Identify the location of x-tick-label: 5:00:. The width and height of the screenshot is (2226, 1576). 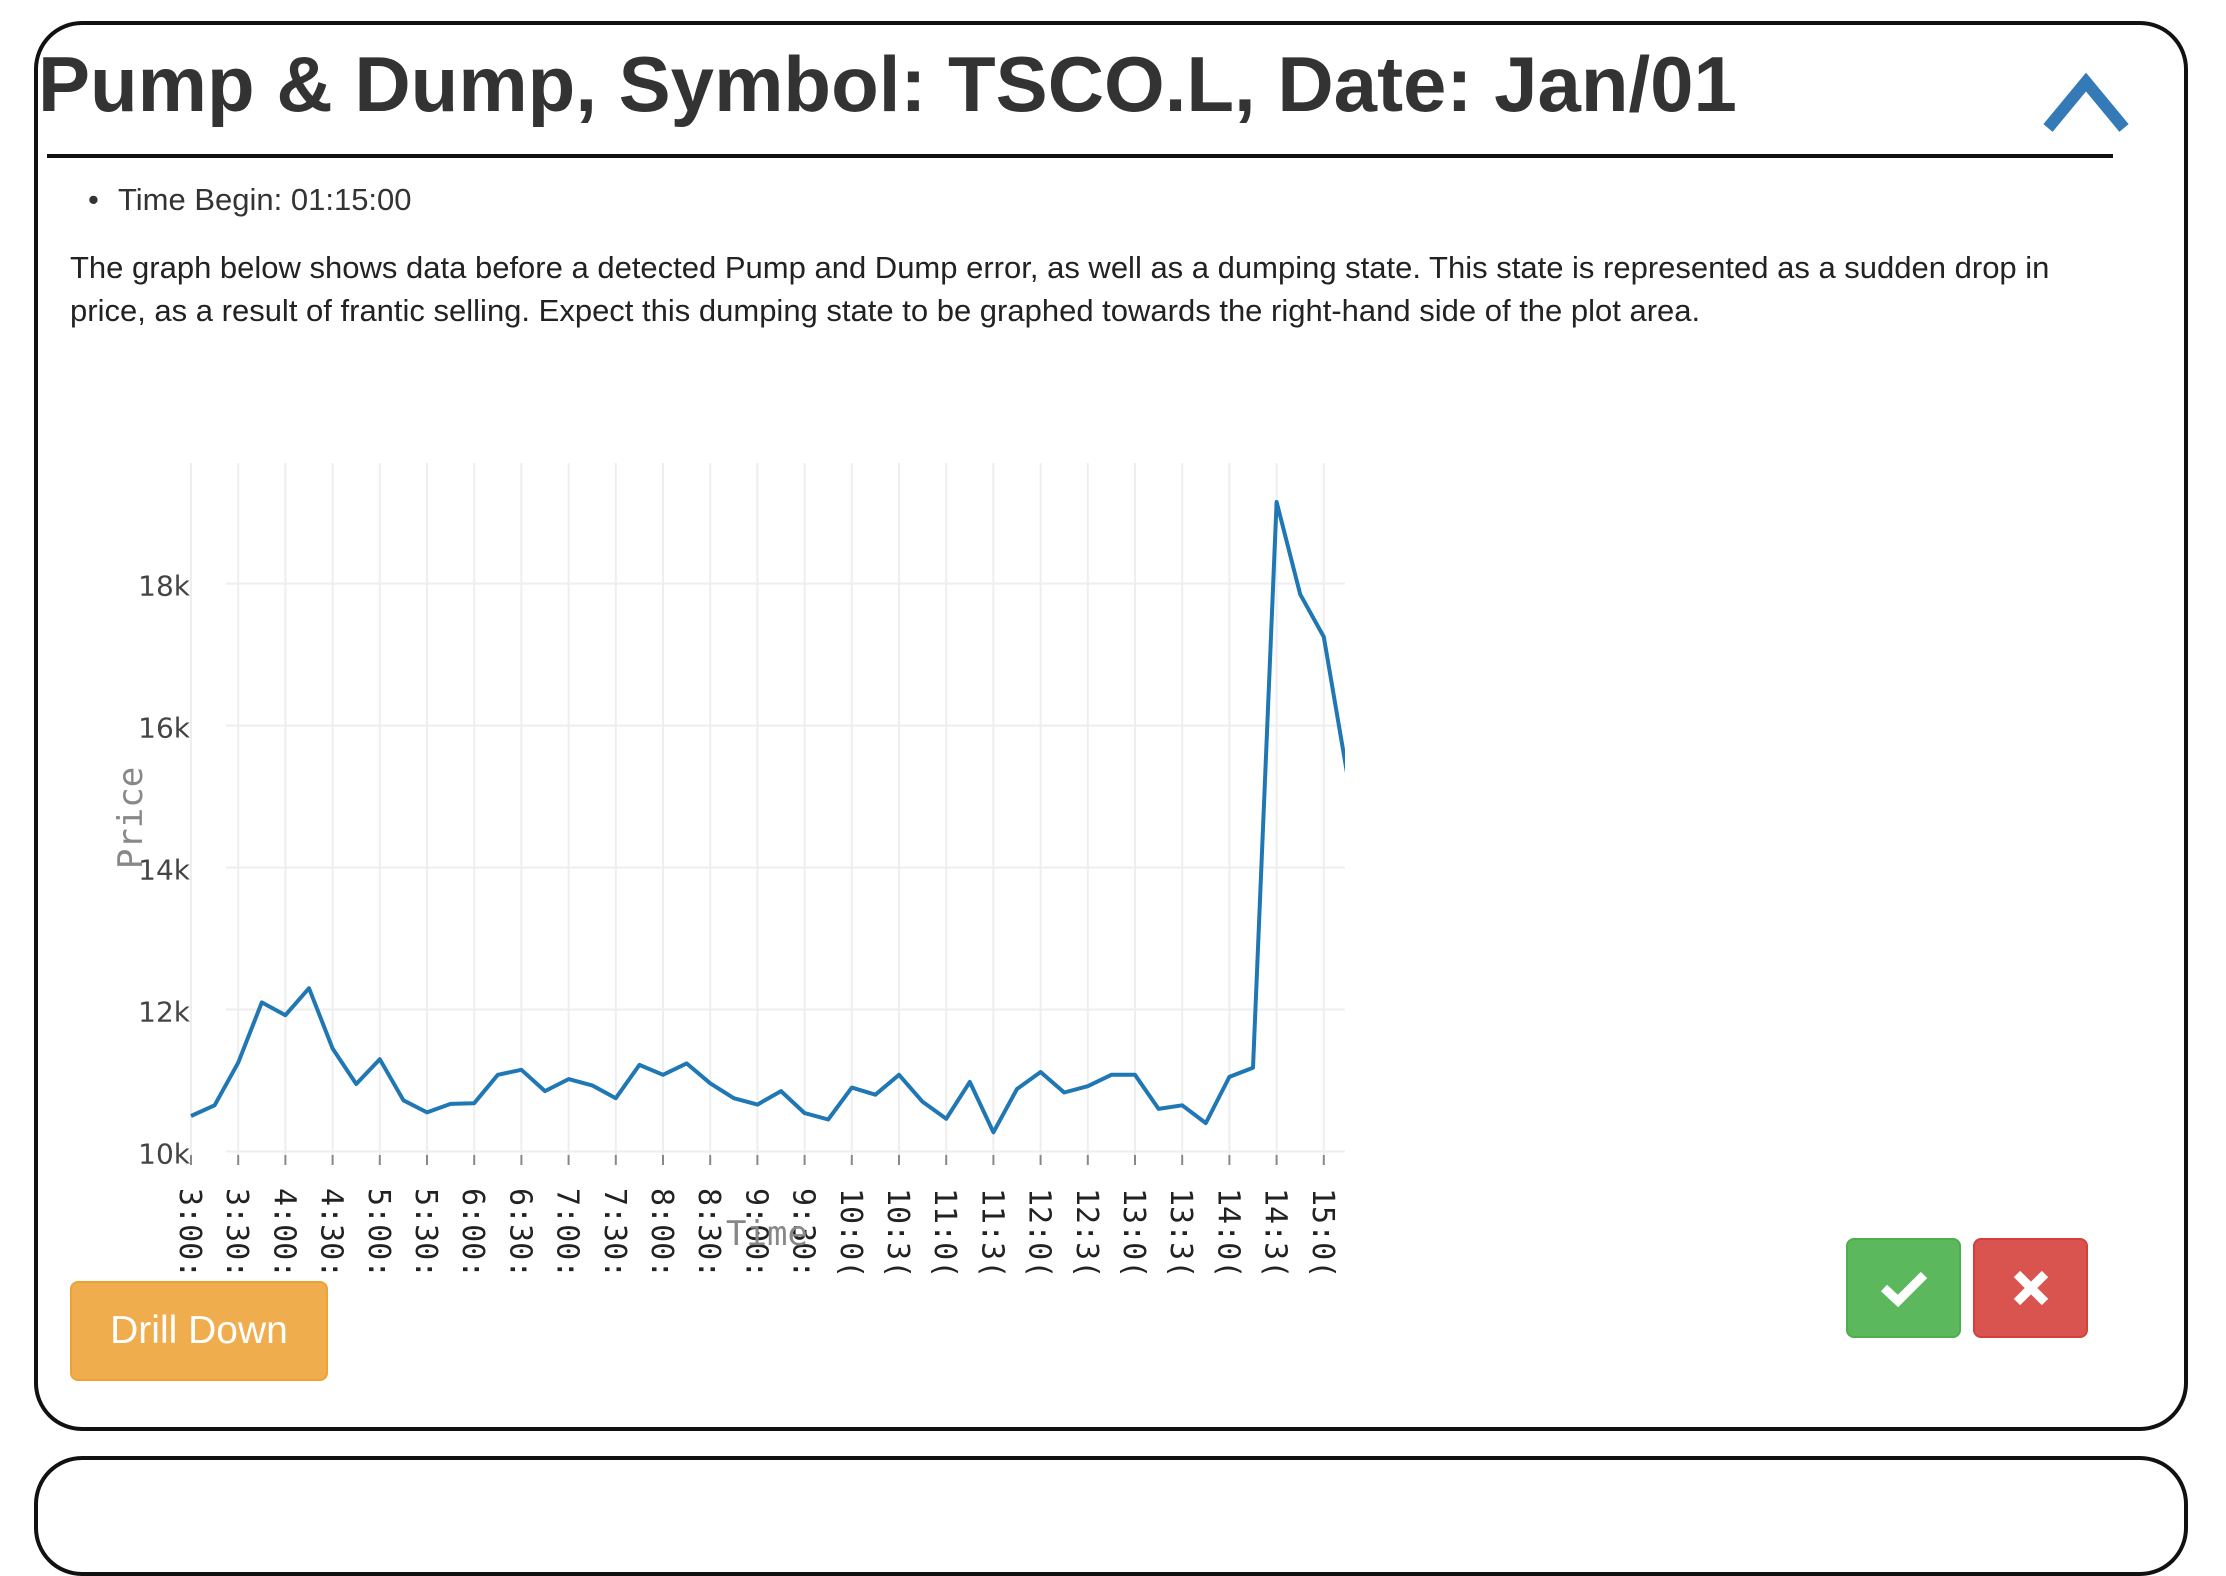
(378, 1233).